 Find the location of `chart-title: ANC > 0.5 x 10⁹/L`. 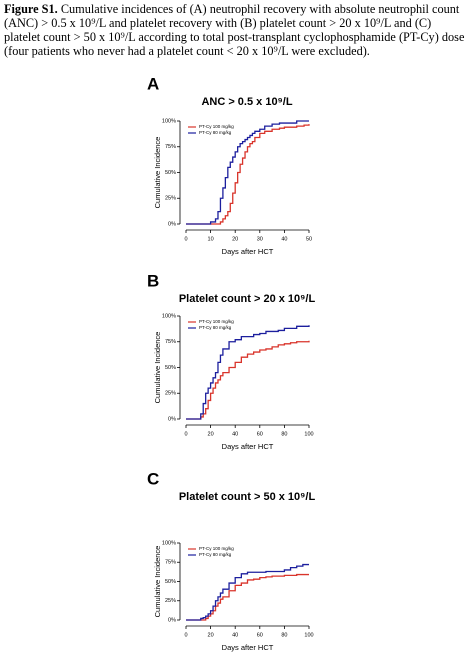

chart-title: ANC > 0.5 x 10⁹/L is located at coordinates (246, 102).